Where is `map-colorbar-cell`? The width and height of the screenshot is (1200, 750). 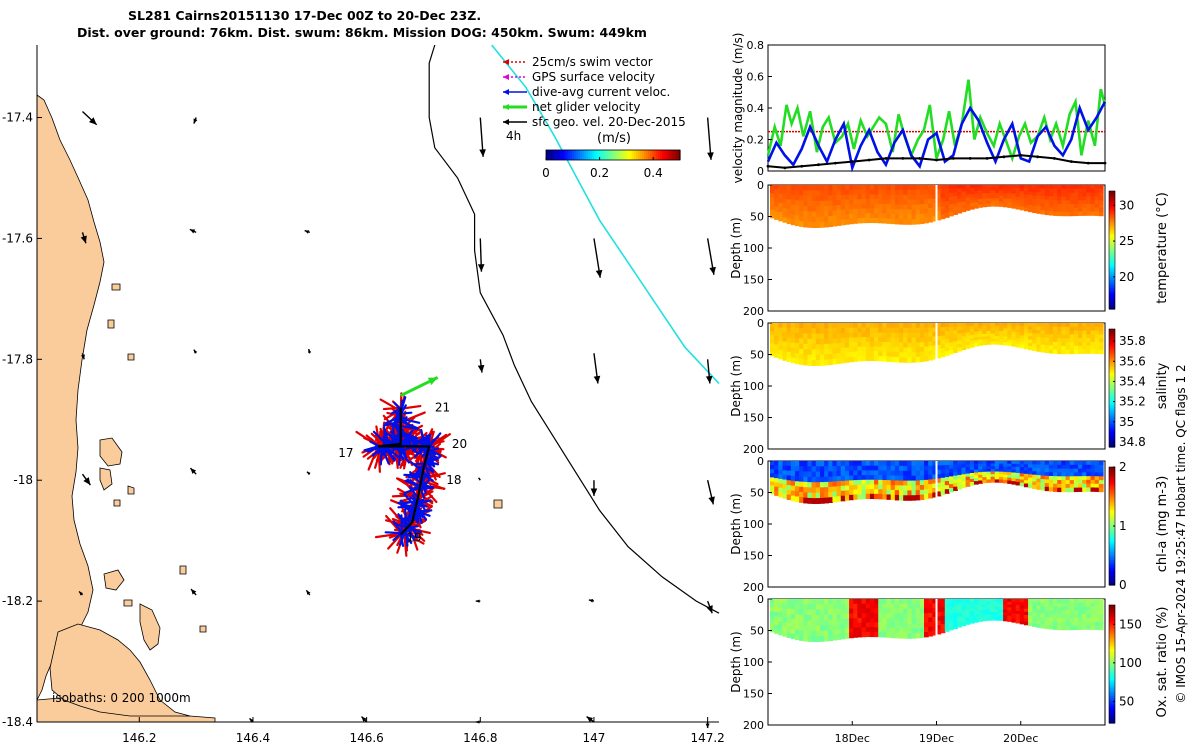 map-colorbar-cell is located at coordinates (669, 155).